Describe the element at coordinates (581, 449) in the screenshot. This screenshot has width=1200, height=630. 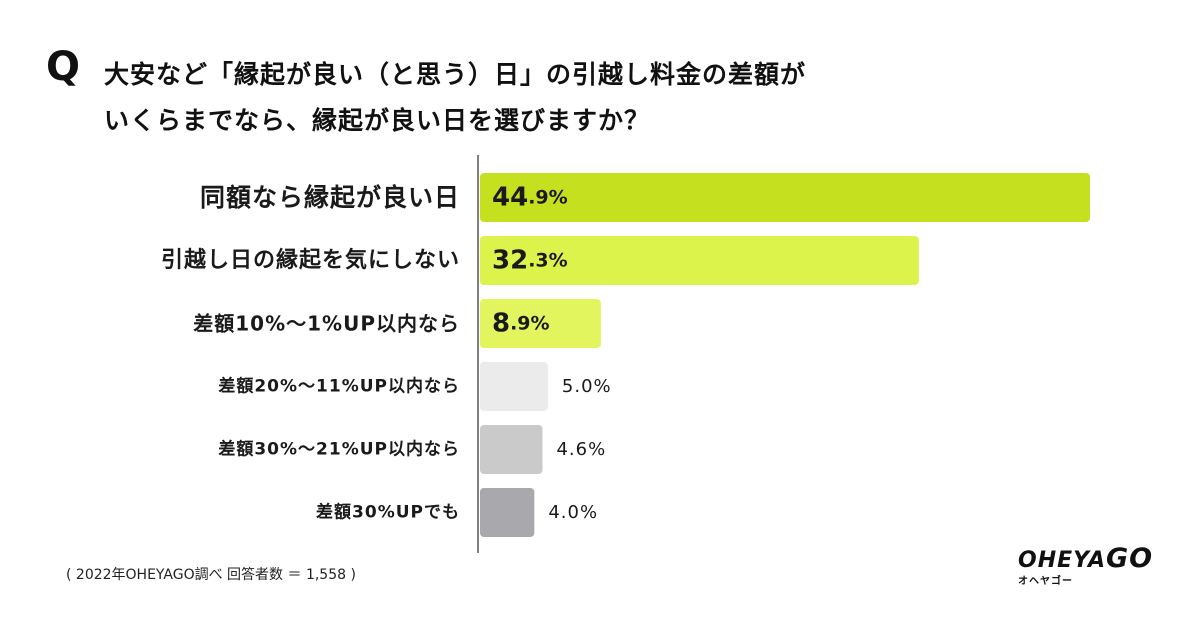
I see `value-label-5: 4.6%` at that location.